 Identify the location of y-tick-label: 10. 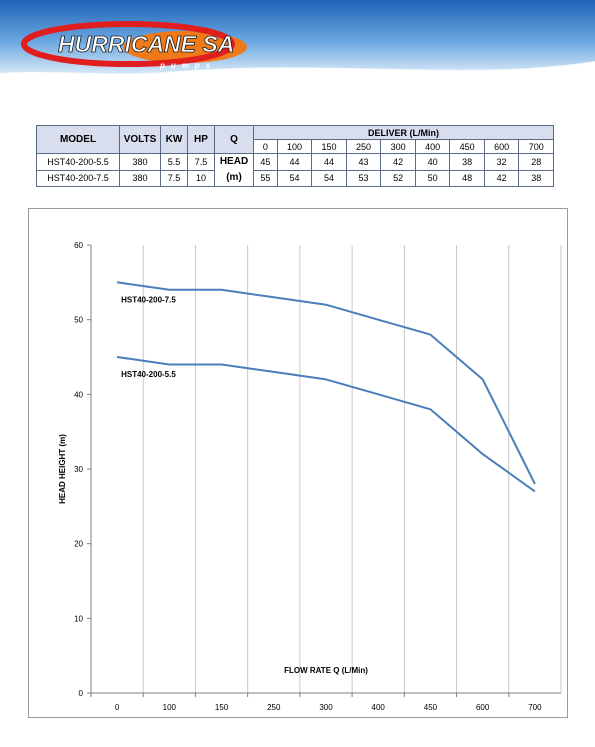
(78, 618).